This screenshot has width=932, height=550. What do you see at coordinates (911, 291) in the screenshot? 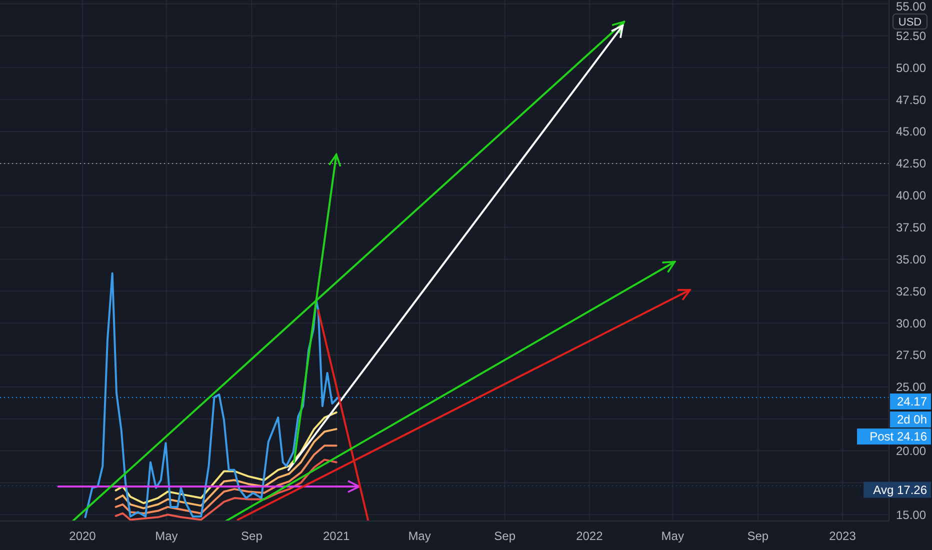
I see `y-tick-label: 32.50` at bounding box center [911, 291].